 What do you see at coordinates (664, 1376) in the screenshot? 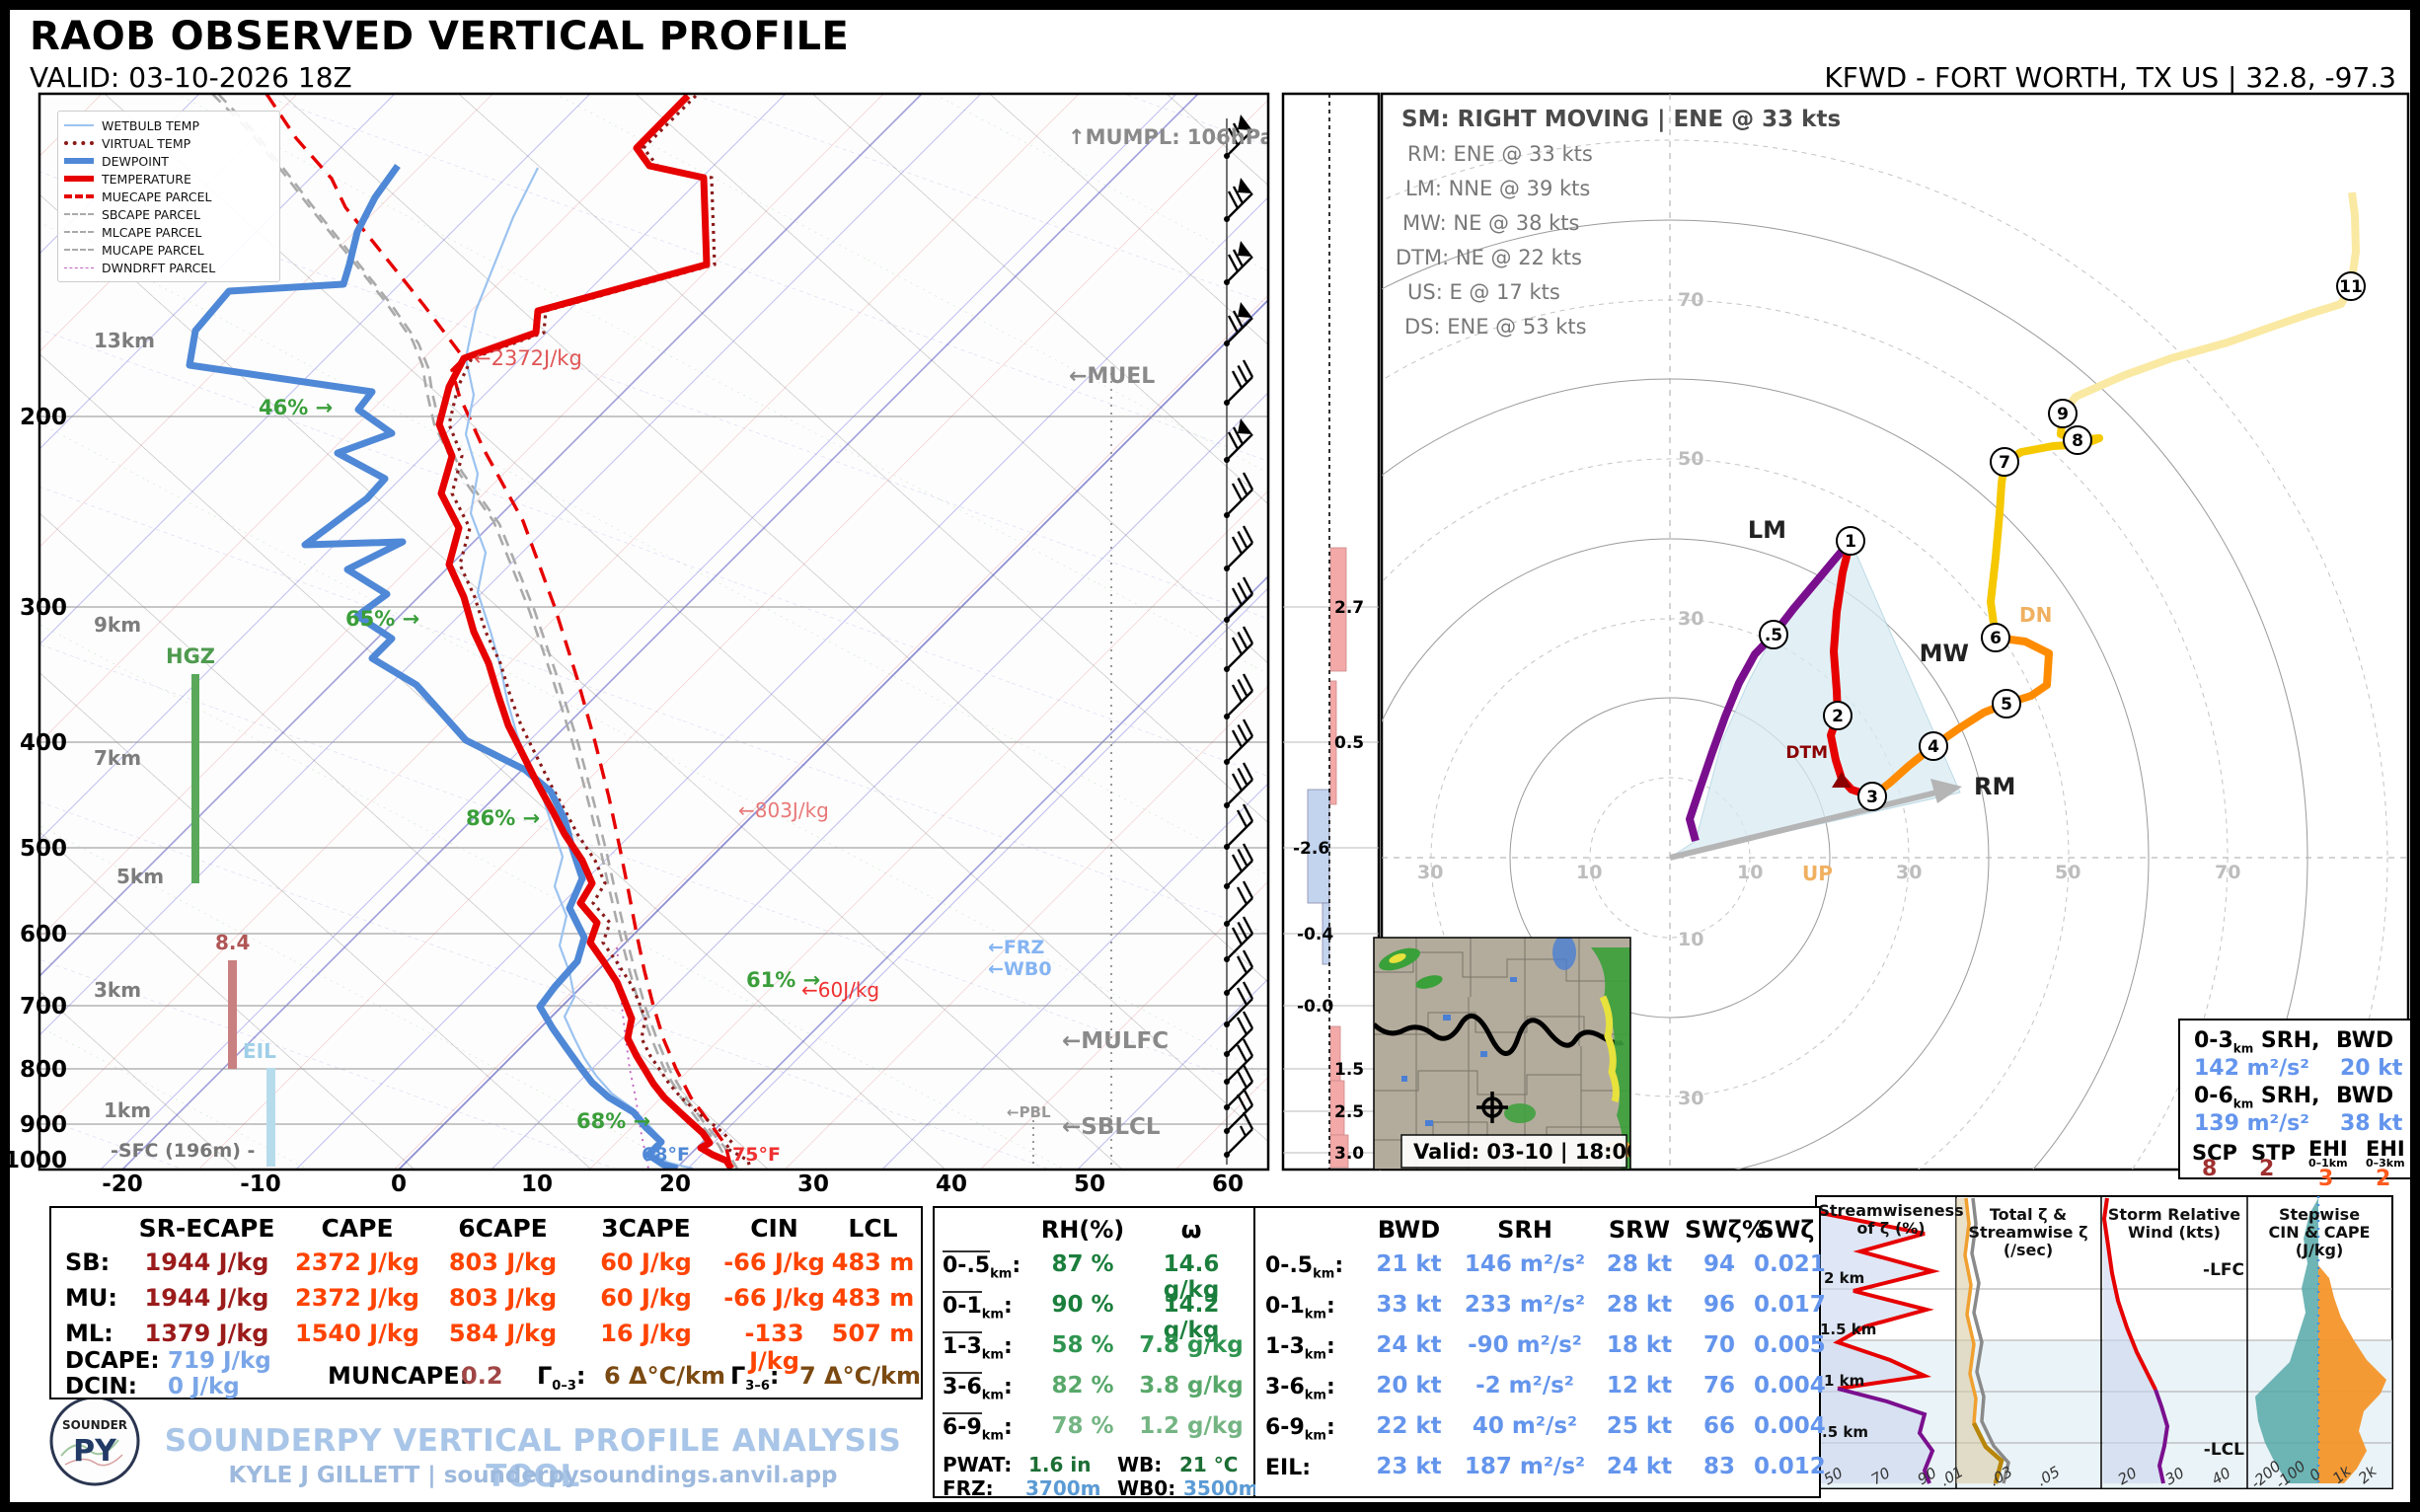
I see `lapse-0-3-value: 6 Δ°C/km` at bounding box center [664, 1376].